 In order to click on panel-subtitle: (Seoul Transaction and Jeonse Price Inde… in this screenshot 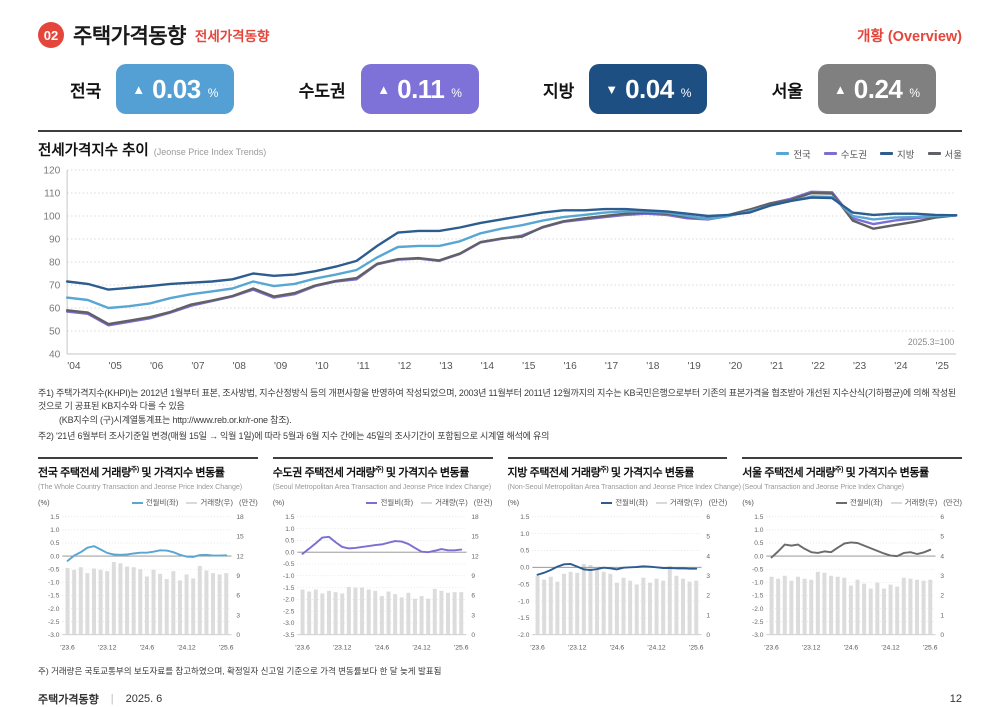, I will do `click(823, 487)`.